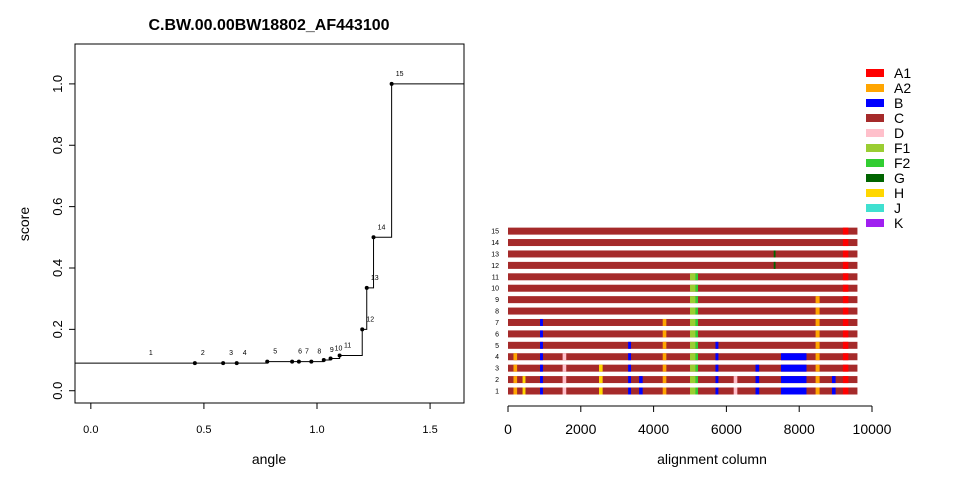 The height and width of the screenshot is (480, 960). Describe the element at coordinates (203, 353) in the screenshot. I see `score-point-label: 2` at that location.